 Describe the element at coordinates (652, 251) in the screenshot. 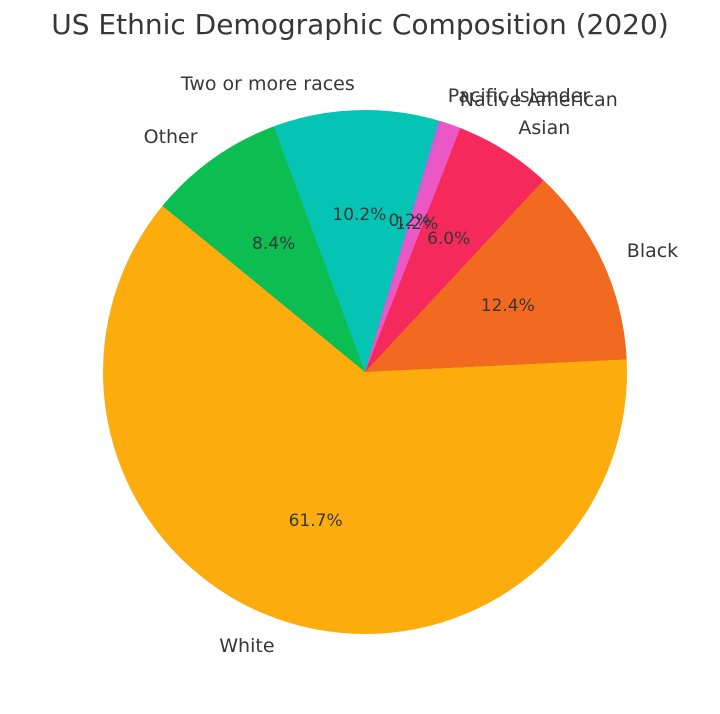

I see `slice-label-black: Black` at that location.